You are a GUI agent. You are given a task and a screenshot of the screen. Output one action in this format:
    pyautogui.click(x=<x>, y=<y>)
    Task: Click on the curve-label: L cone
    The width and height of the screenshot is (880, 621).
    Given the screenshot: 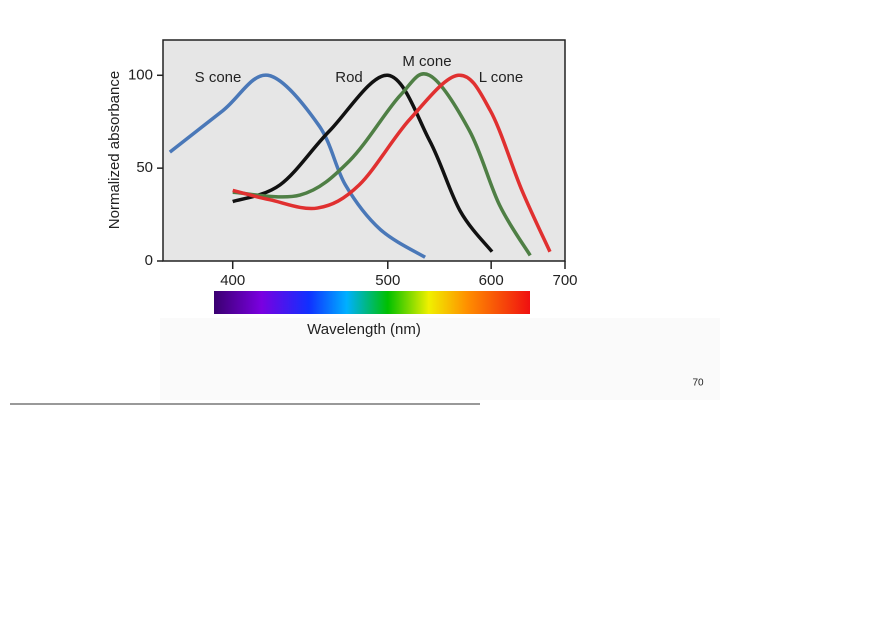 What is the action you would take?
    pyautogui.click(x=501, y=77)
    